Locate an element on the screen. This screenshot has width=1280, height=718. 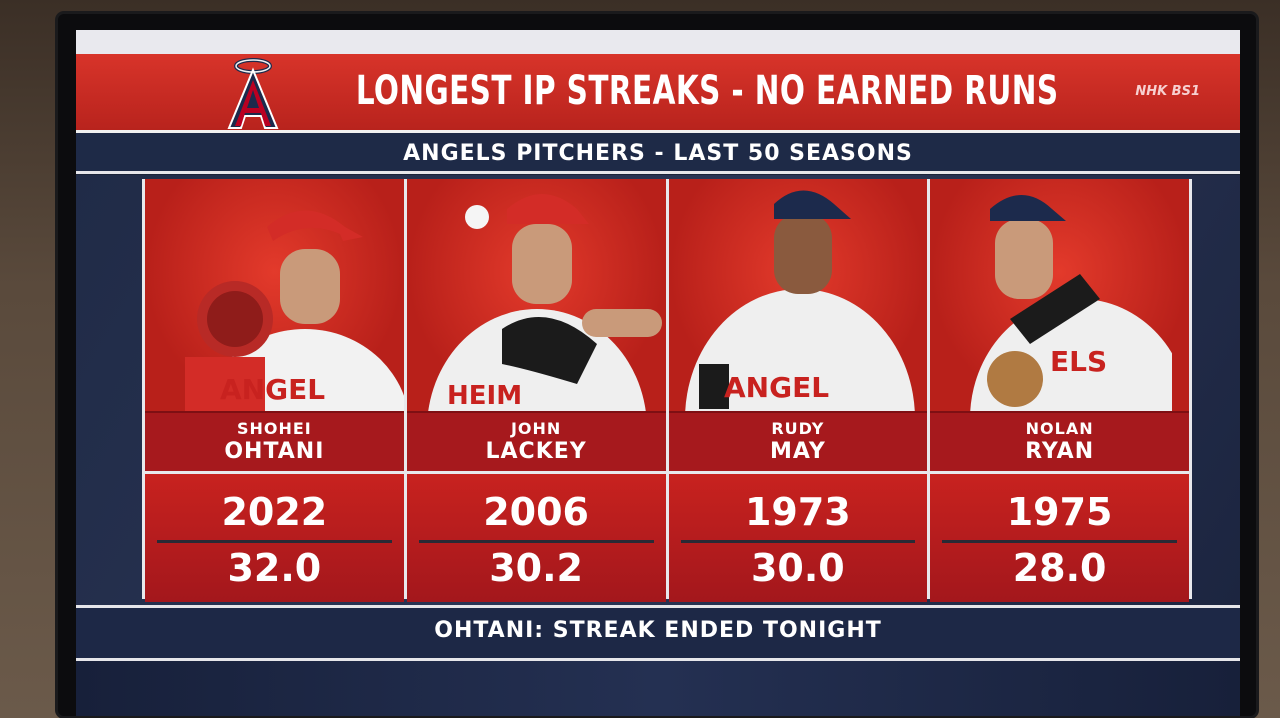
graphic-subtitle: ANGELS PITCHERS - LAST 50 SEASONS is located at coordinates (658, 153).